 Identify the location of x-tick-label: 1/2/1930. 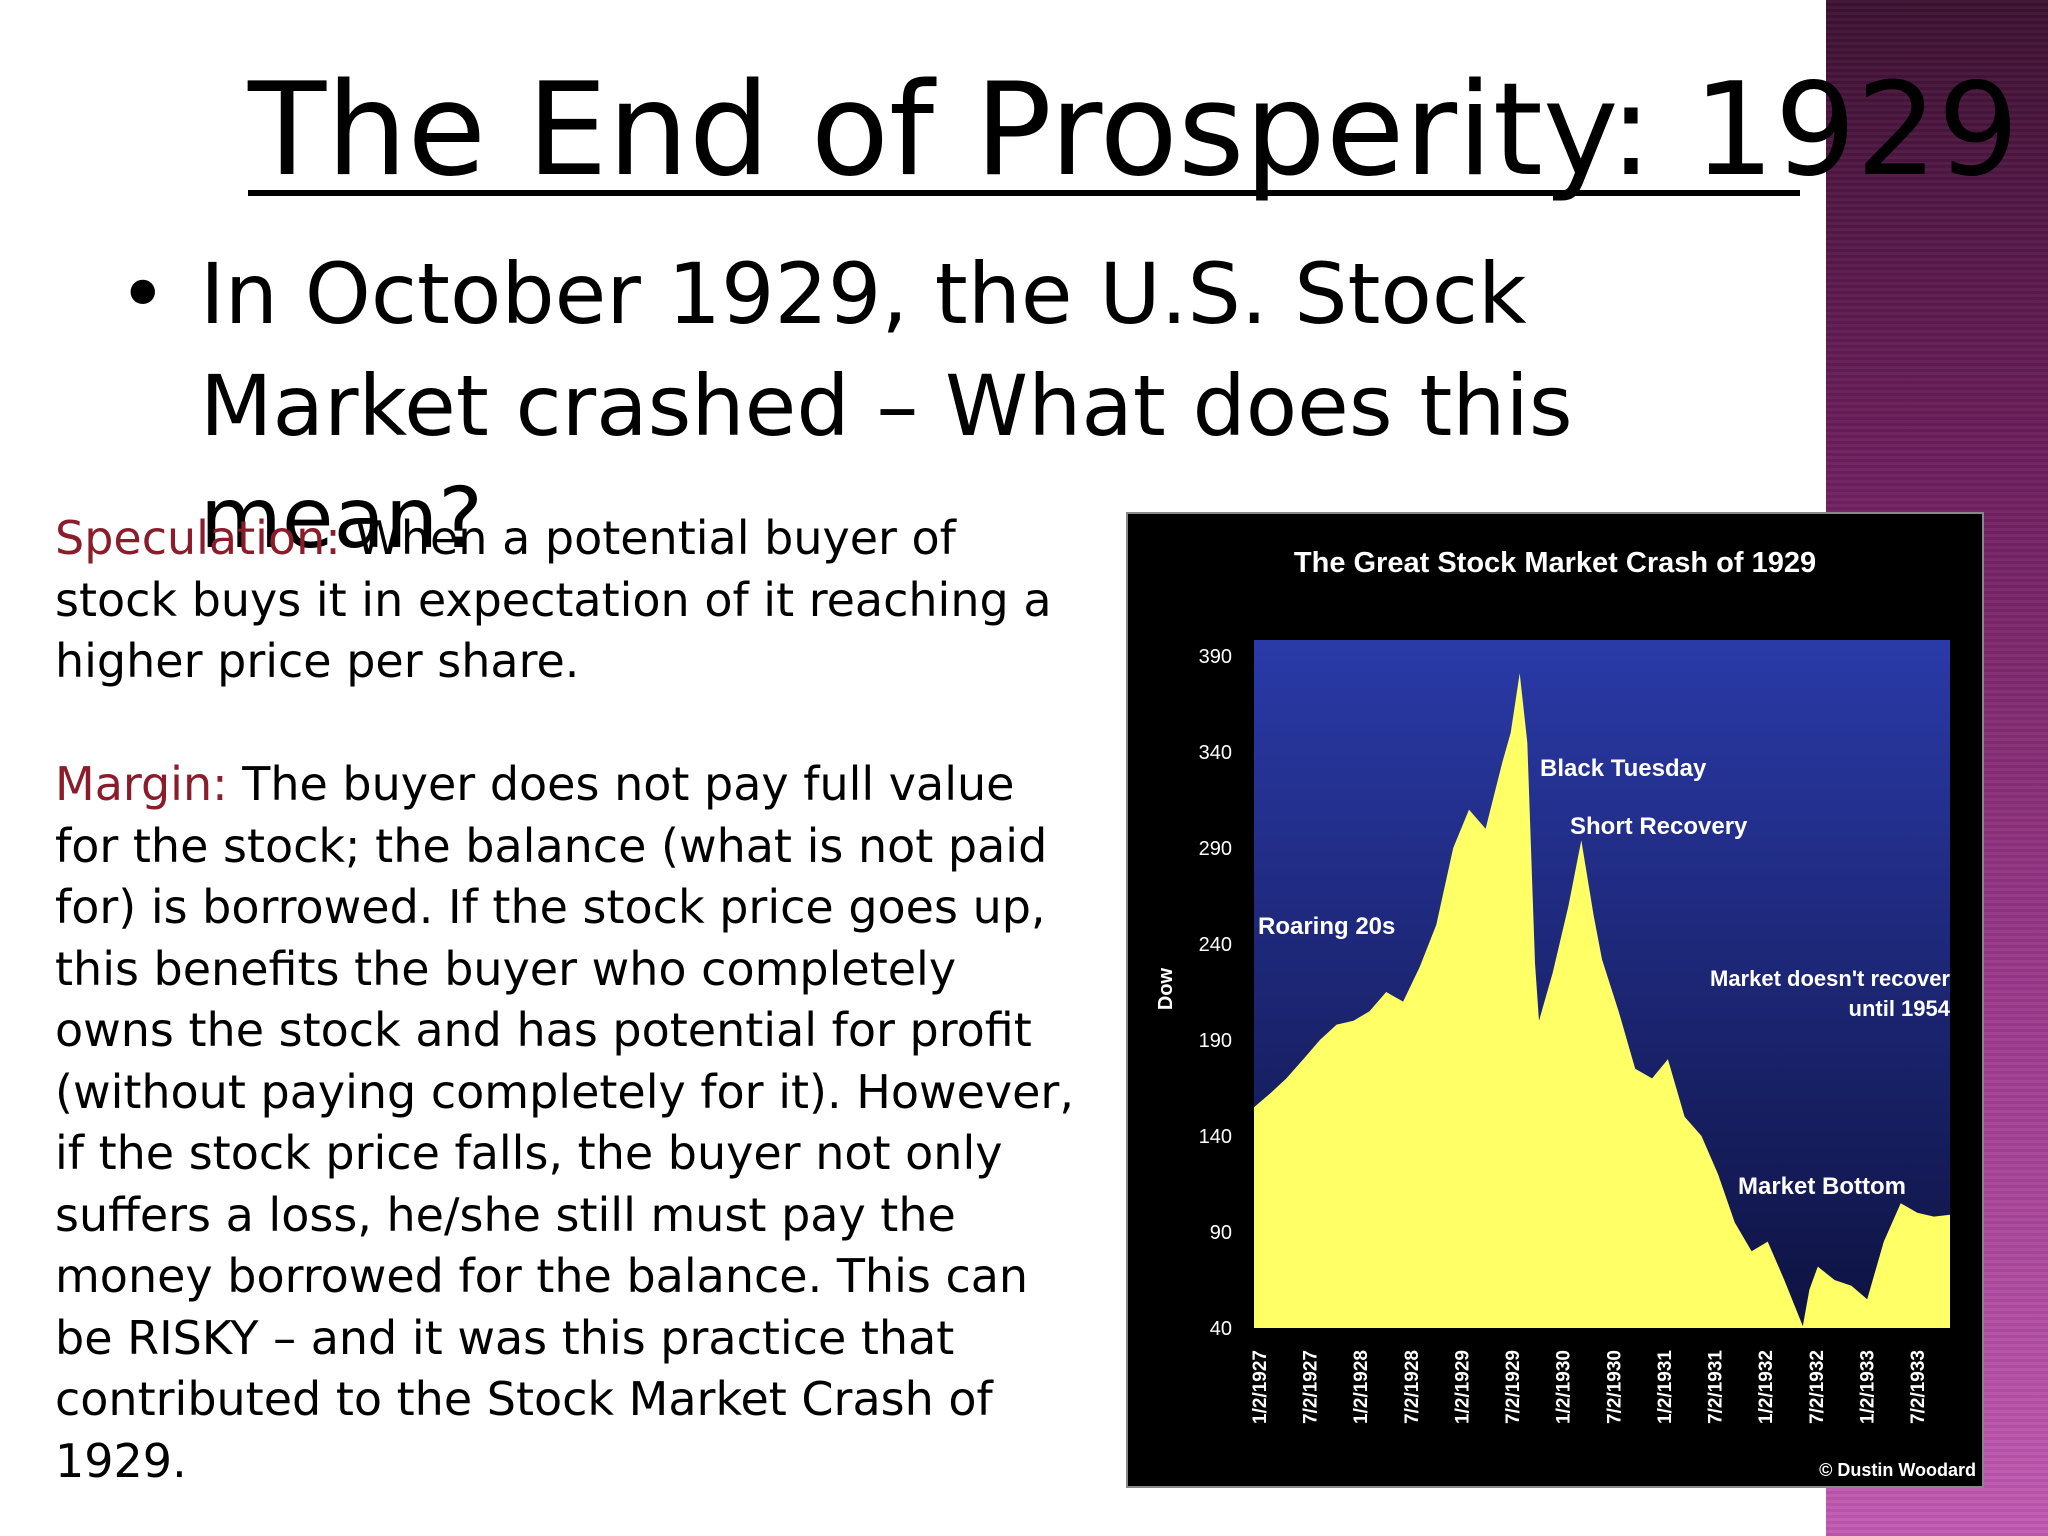
(1564, 1387).